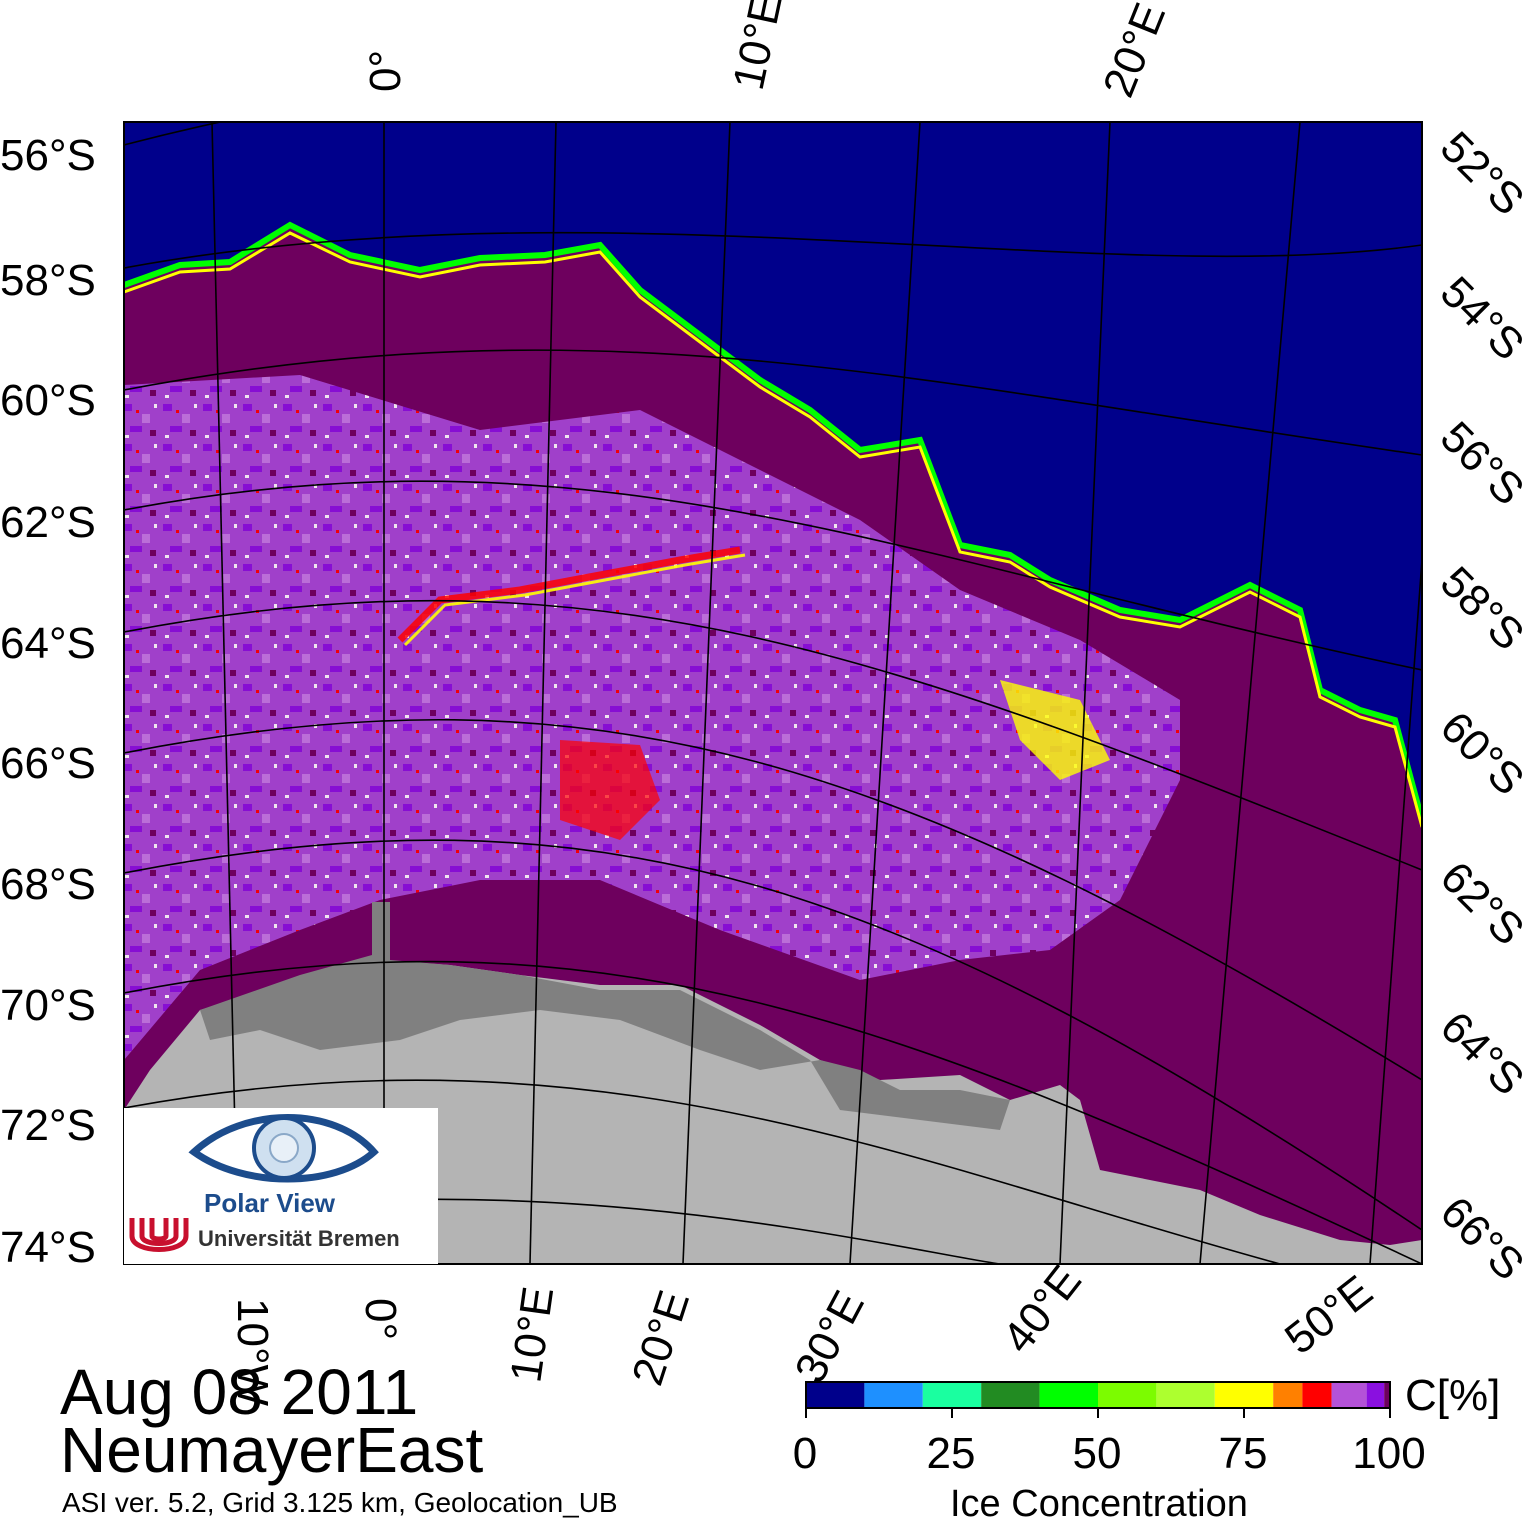  Describe the element at coordinates (610, 790) in the screenshot. I see `high-concentration-patch` at that location.